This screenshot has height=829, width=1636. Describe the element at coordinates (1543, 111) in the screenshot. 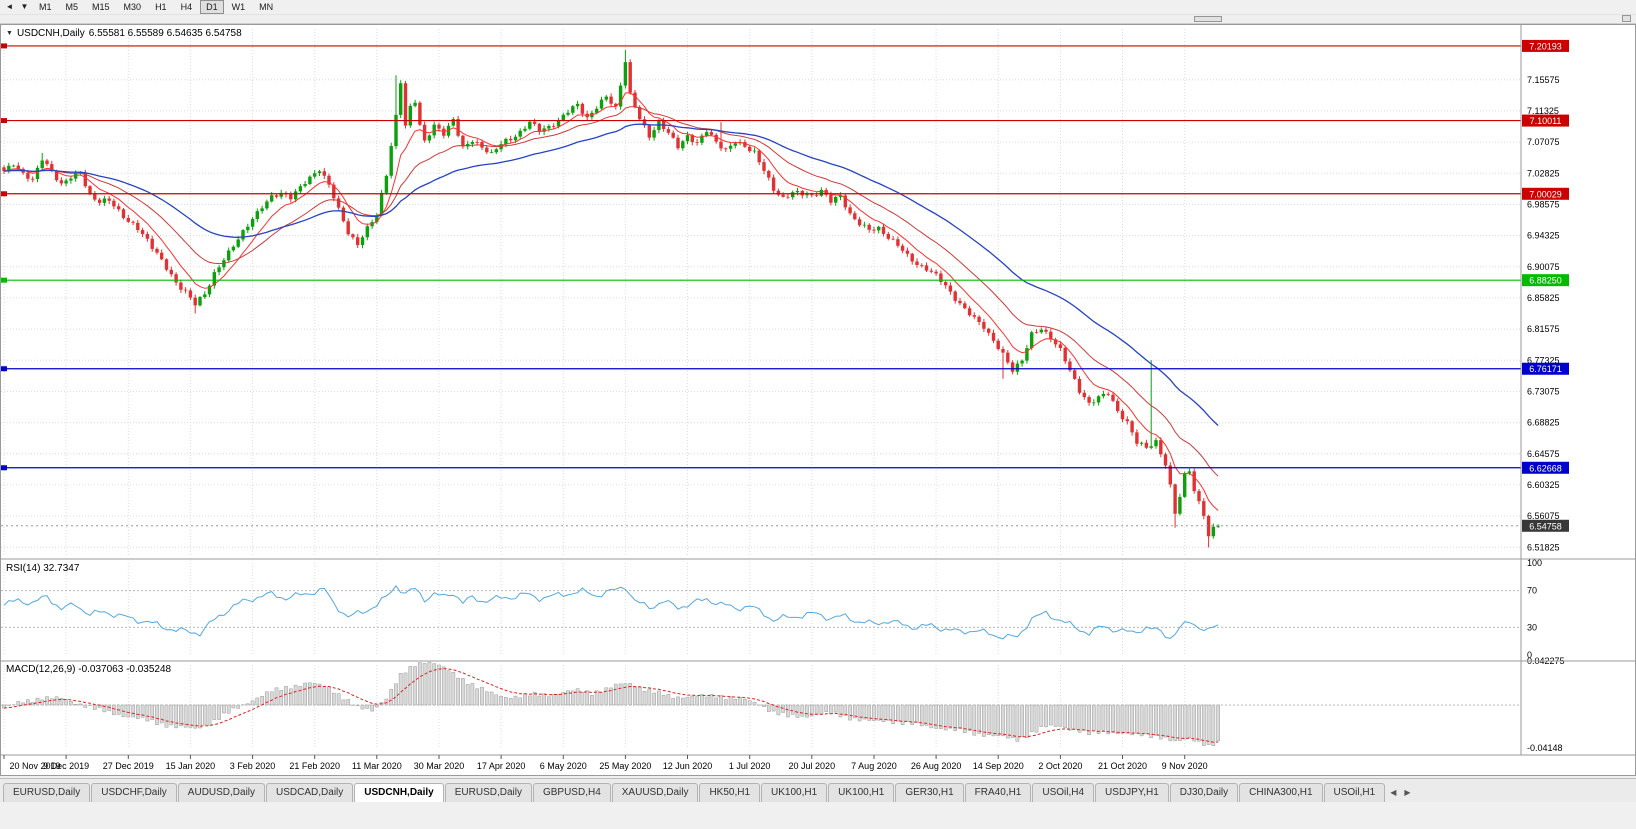

I see `svg-text: 7.11325` at that location.